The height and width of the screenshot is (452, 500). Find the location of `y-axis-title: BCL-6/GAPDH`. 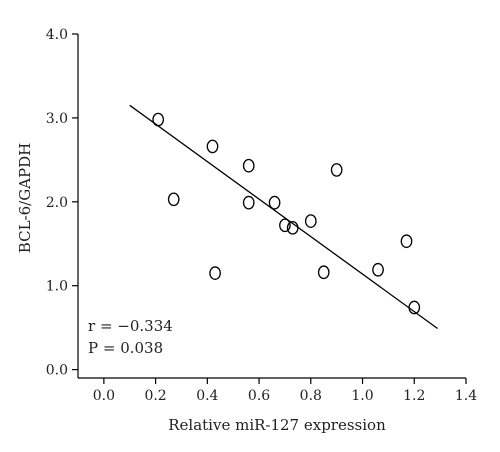

y-axis-title: BCL-6/GAPDH is located at coordinates (25, 198).